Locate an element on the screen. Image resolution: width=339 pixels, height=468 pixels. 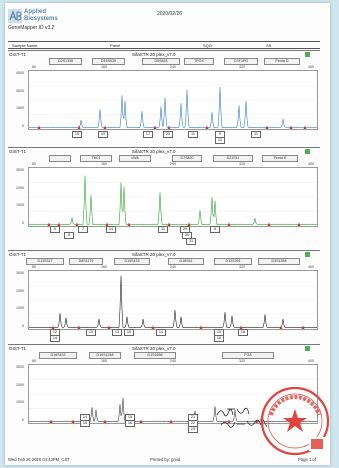
brand-name-line-2: Biosystems is located at coordinates (41, 19).